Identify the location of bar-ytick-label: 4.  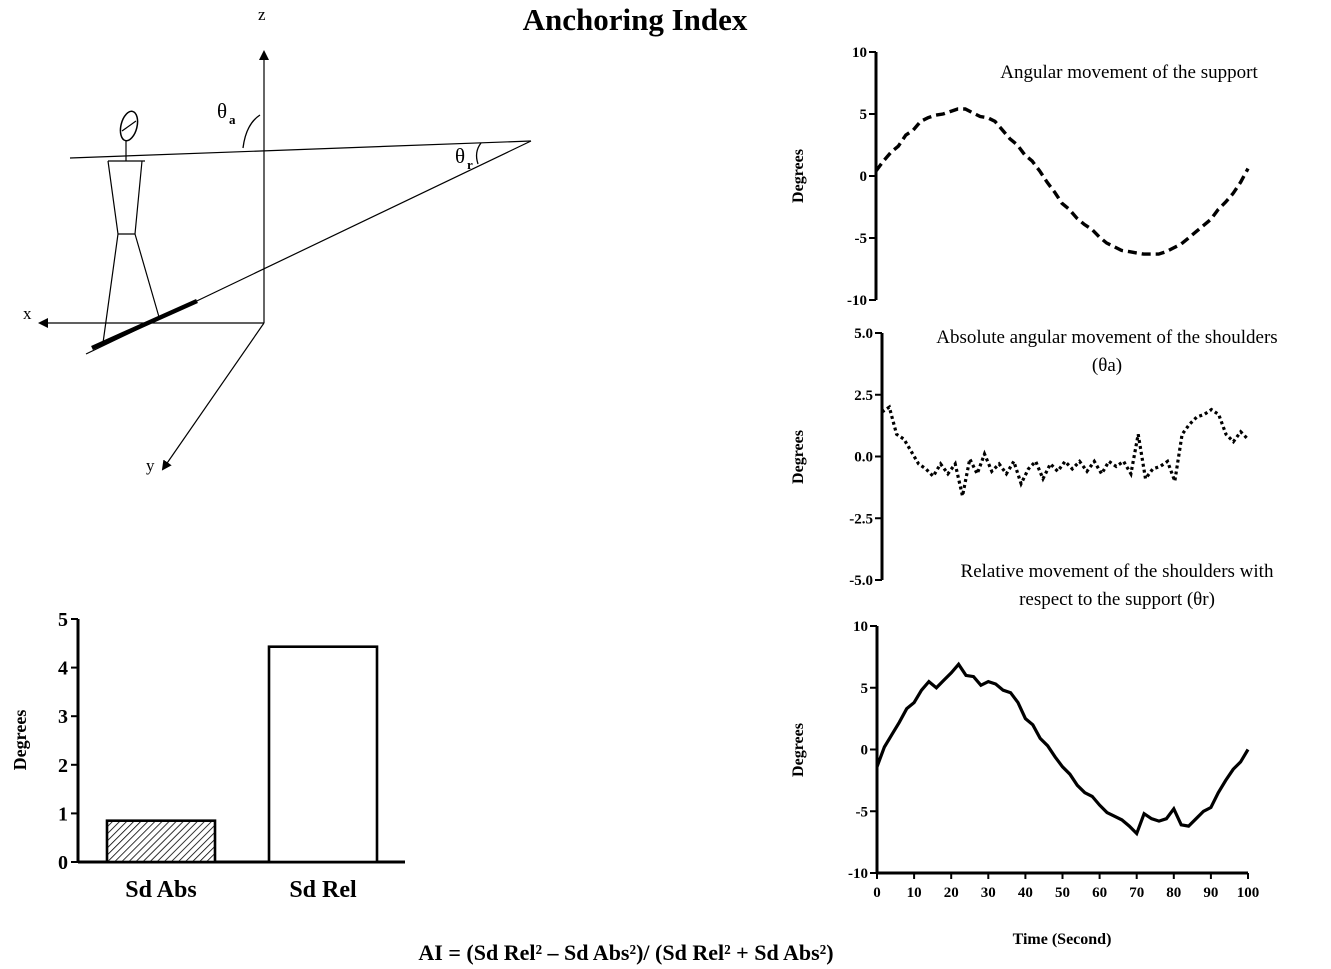
(63, 669).